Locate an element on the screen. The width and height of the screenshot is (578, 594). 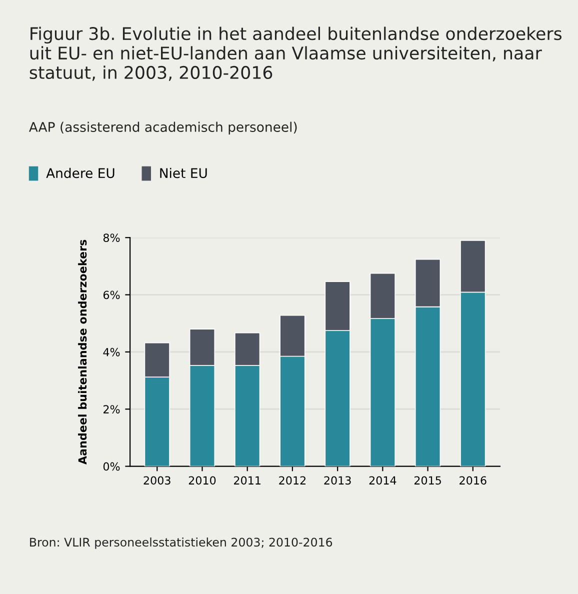
y-tick-label: 4% is located at coordinates (111, 352).